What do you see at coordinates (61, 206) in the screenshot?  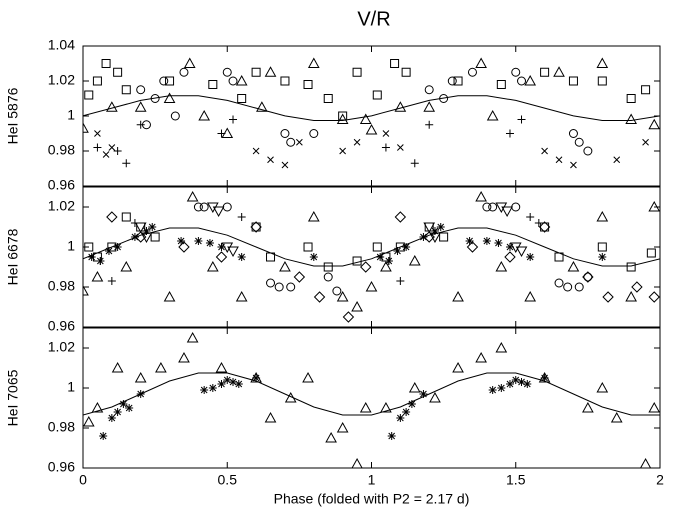 I see `y-tick-label: 1.02` at bounding box center [61, 206].